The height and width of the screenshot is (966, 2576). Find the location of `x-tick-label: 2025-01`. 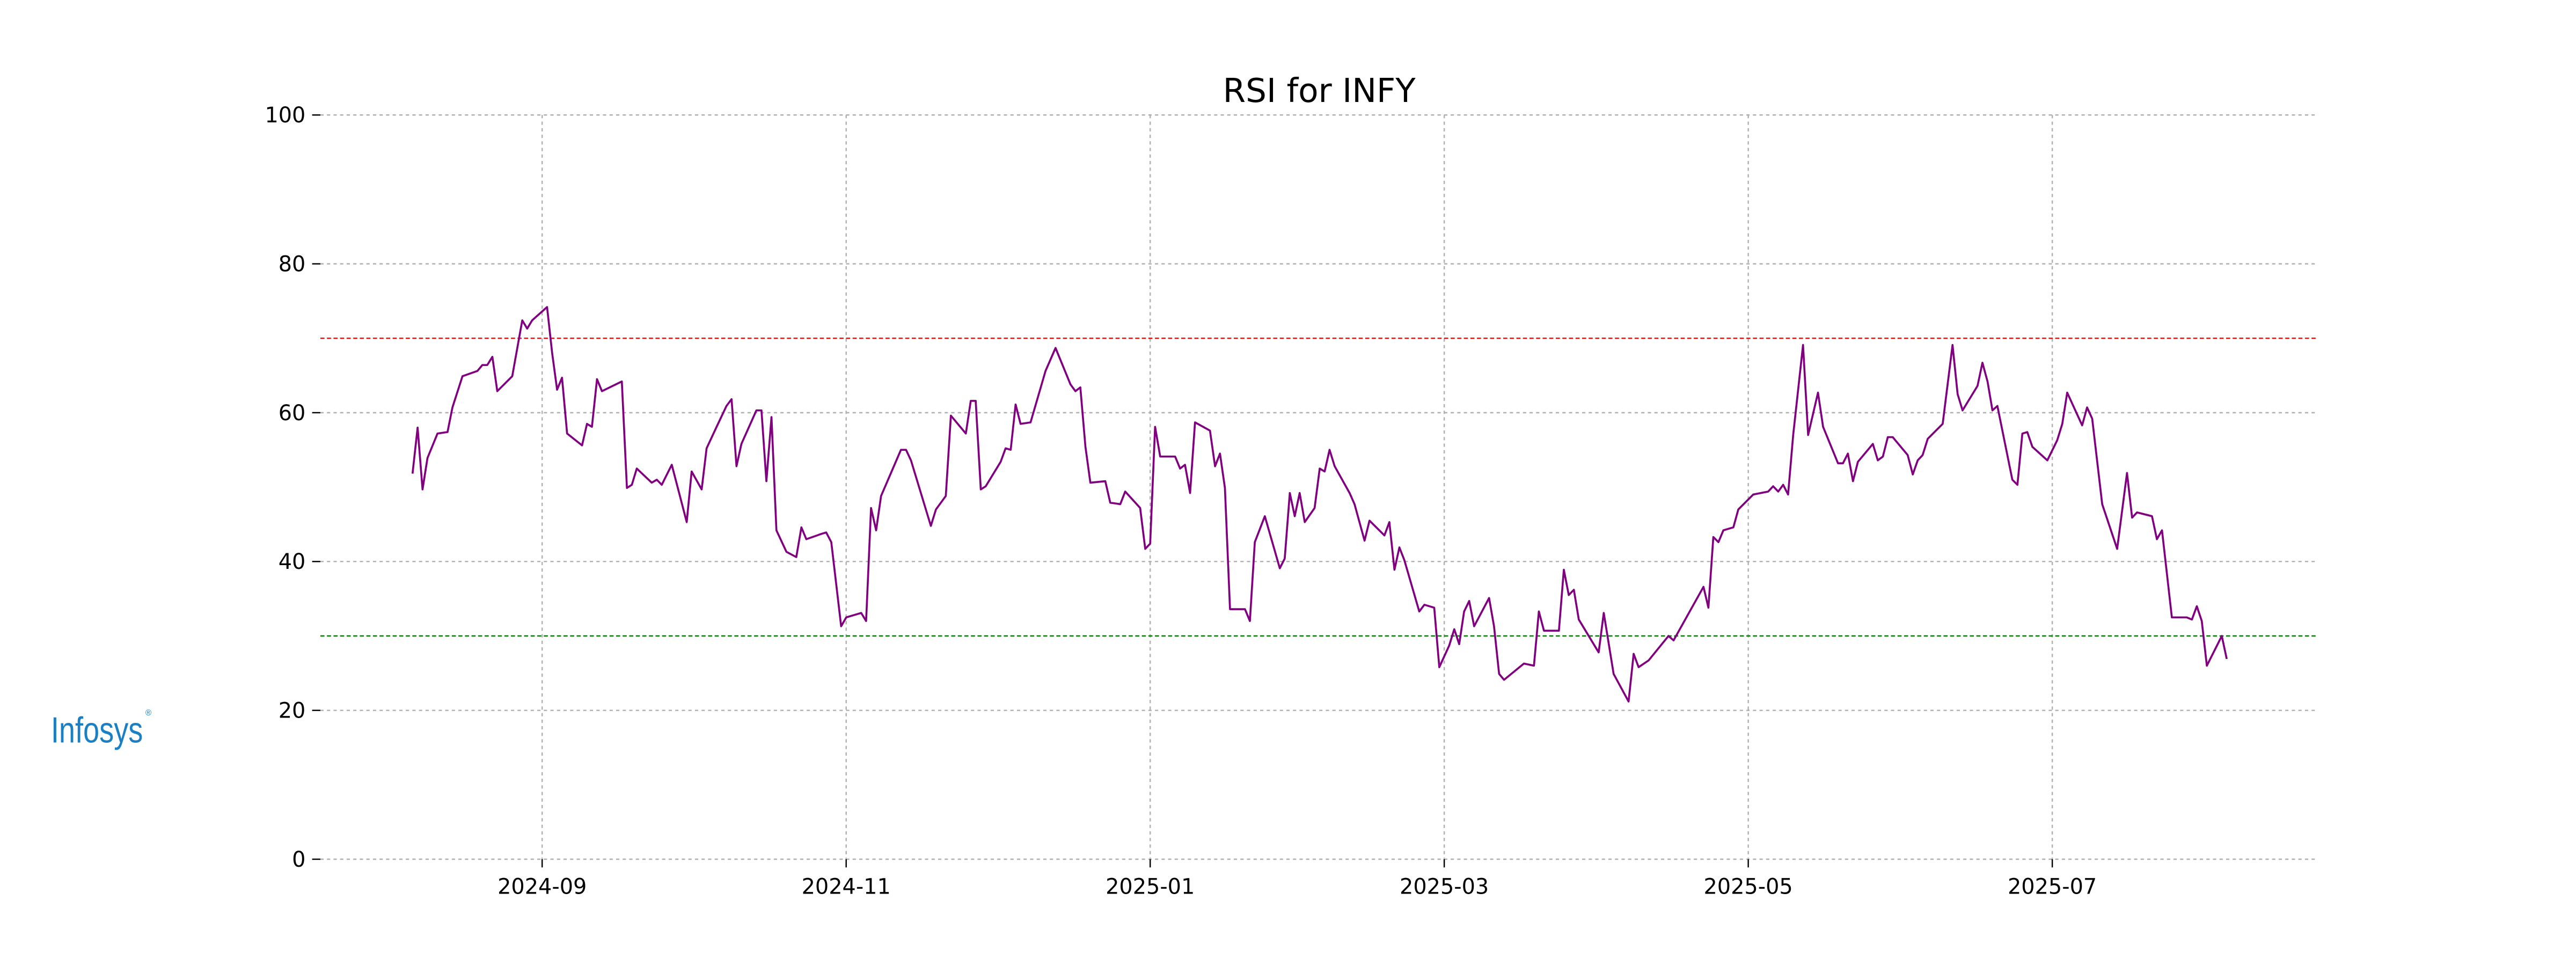

x-tick-label: 2025-01 is located at coordinates (1150, 886).